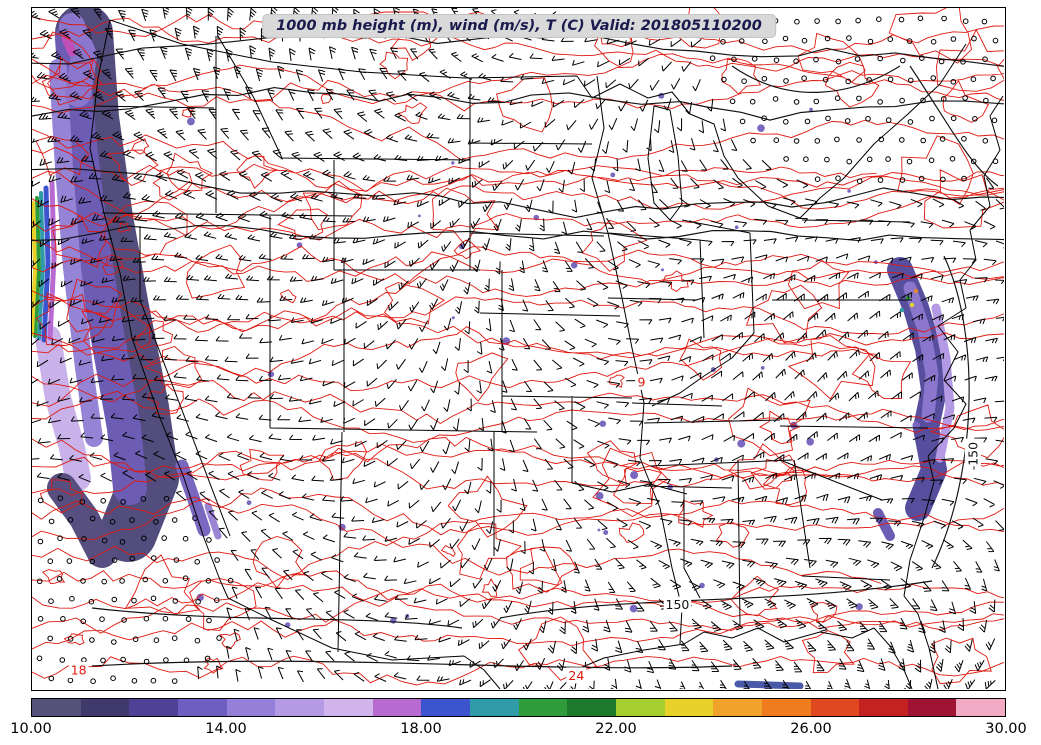  I want to click on colorbar-tick-label: 22.00, so click(616, 729).